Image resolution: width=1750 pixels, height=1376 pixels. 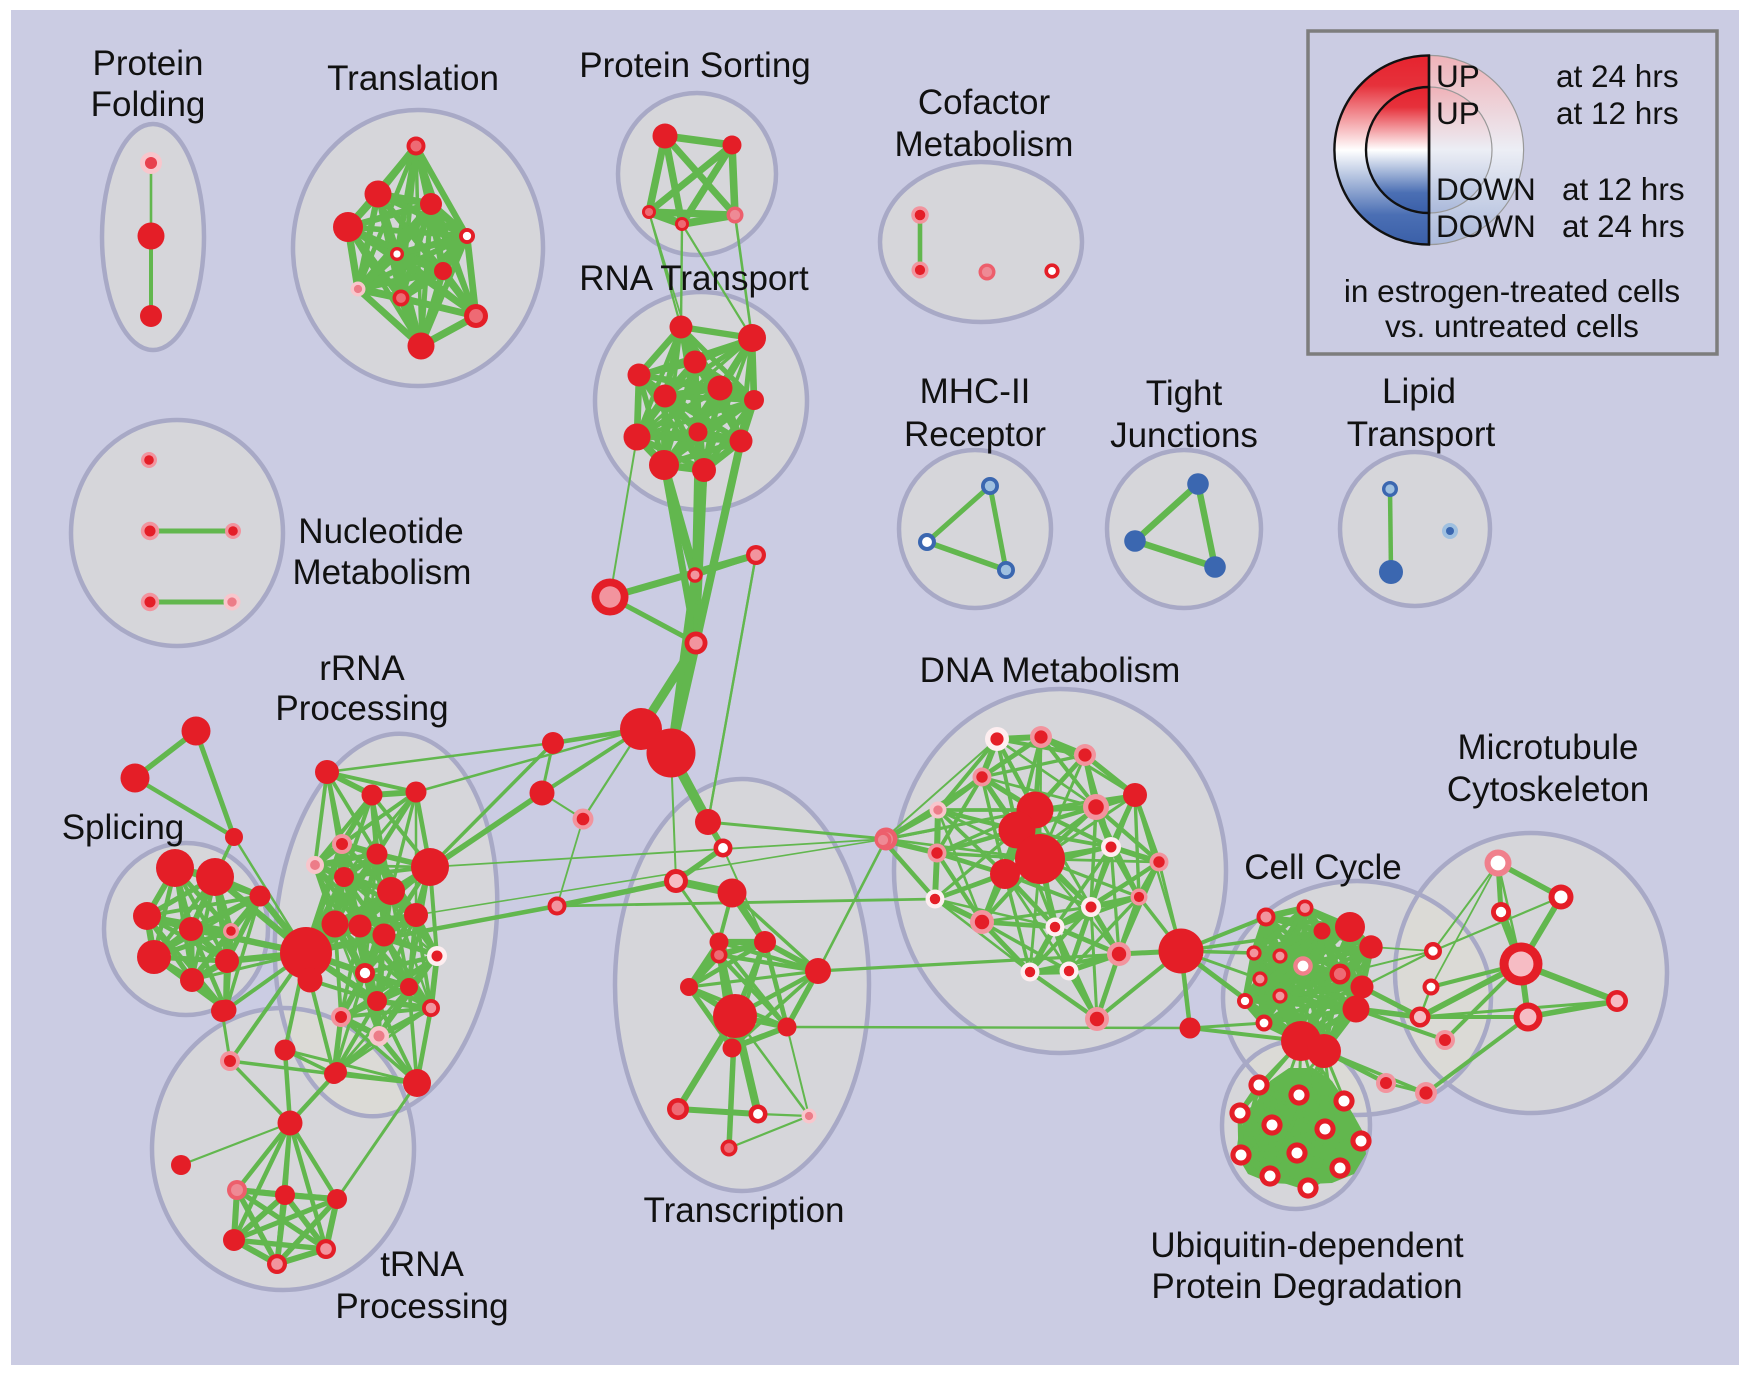 What do you see at coordinates (1421, 434) in the screenshot?
I see `svg-text: Transport` at bounding box center [1421, 434].